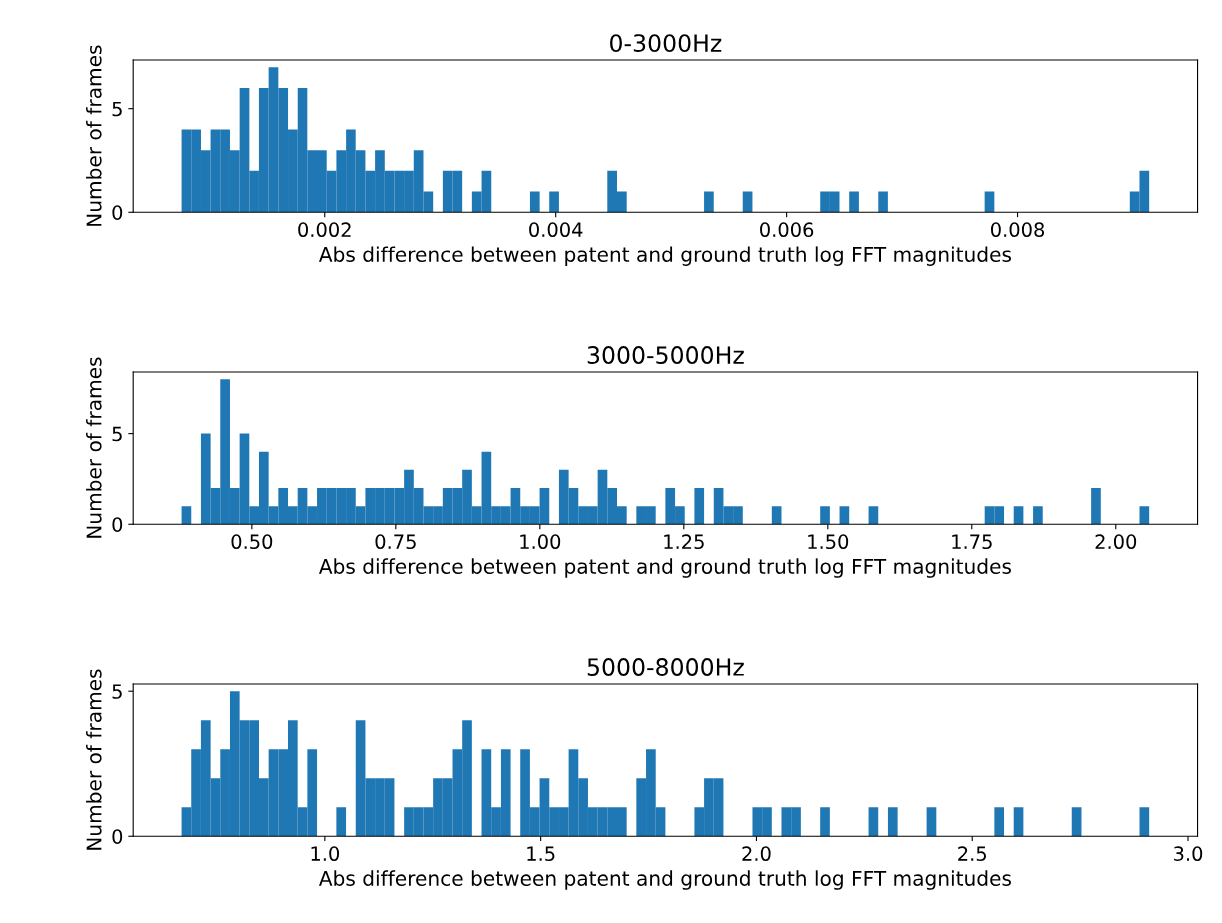 Image resolution: width=1222 pixels, height=923 pixels. I want to click on x-tick-label: 1.00, so click(540, 542).